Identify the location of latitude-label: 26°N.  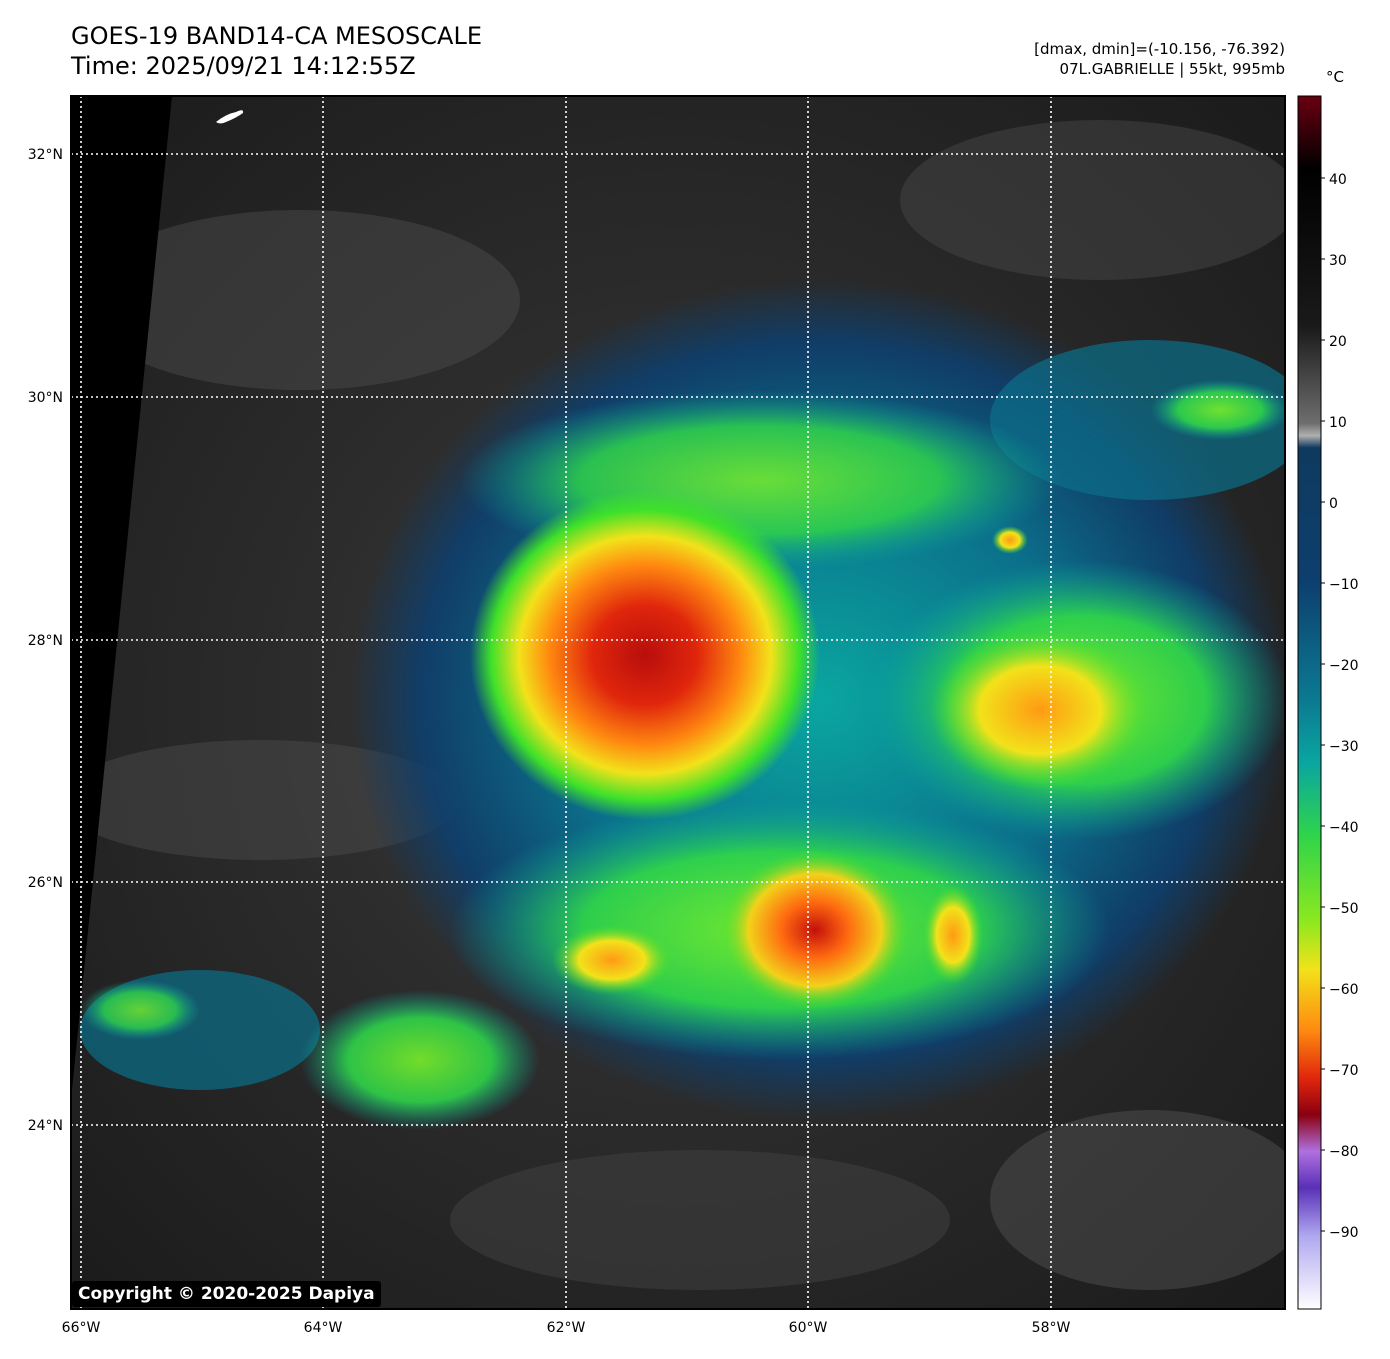
(45, 883).